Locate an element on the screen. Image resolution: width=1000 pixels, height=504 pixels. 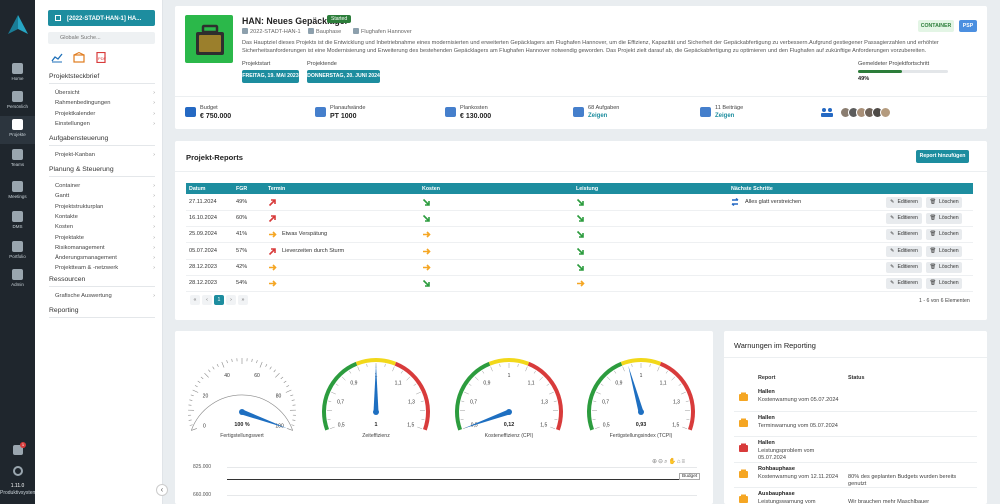
table-row: 28.12.2023 42% ✎ Editieren 🗑 Löschen is located at coordinates (579, 268).